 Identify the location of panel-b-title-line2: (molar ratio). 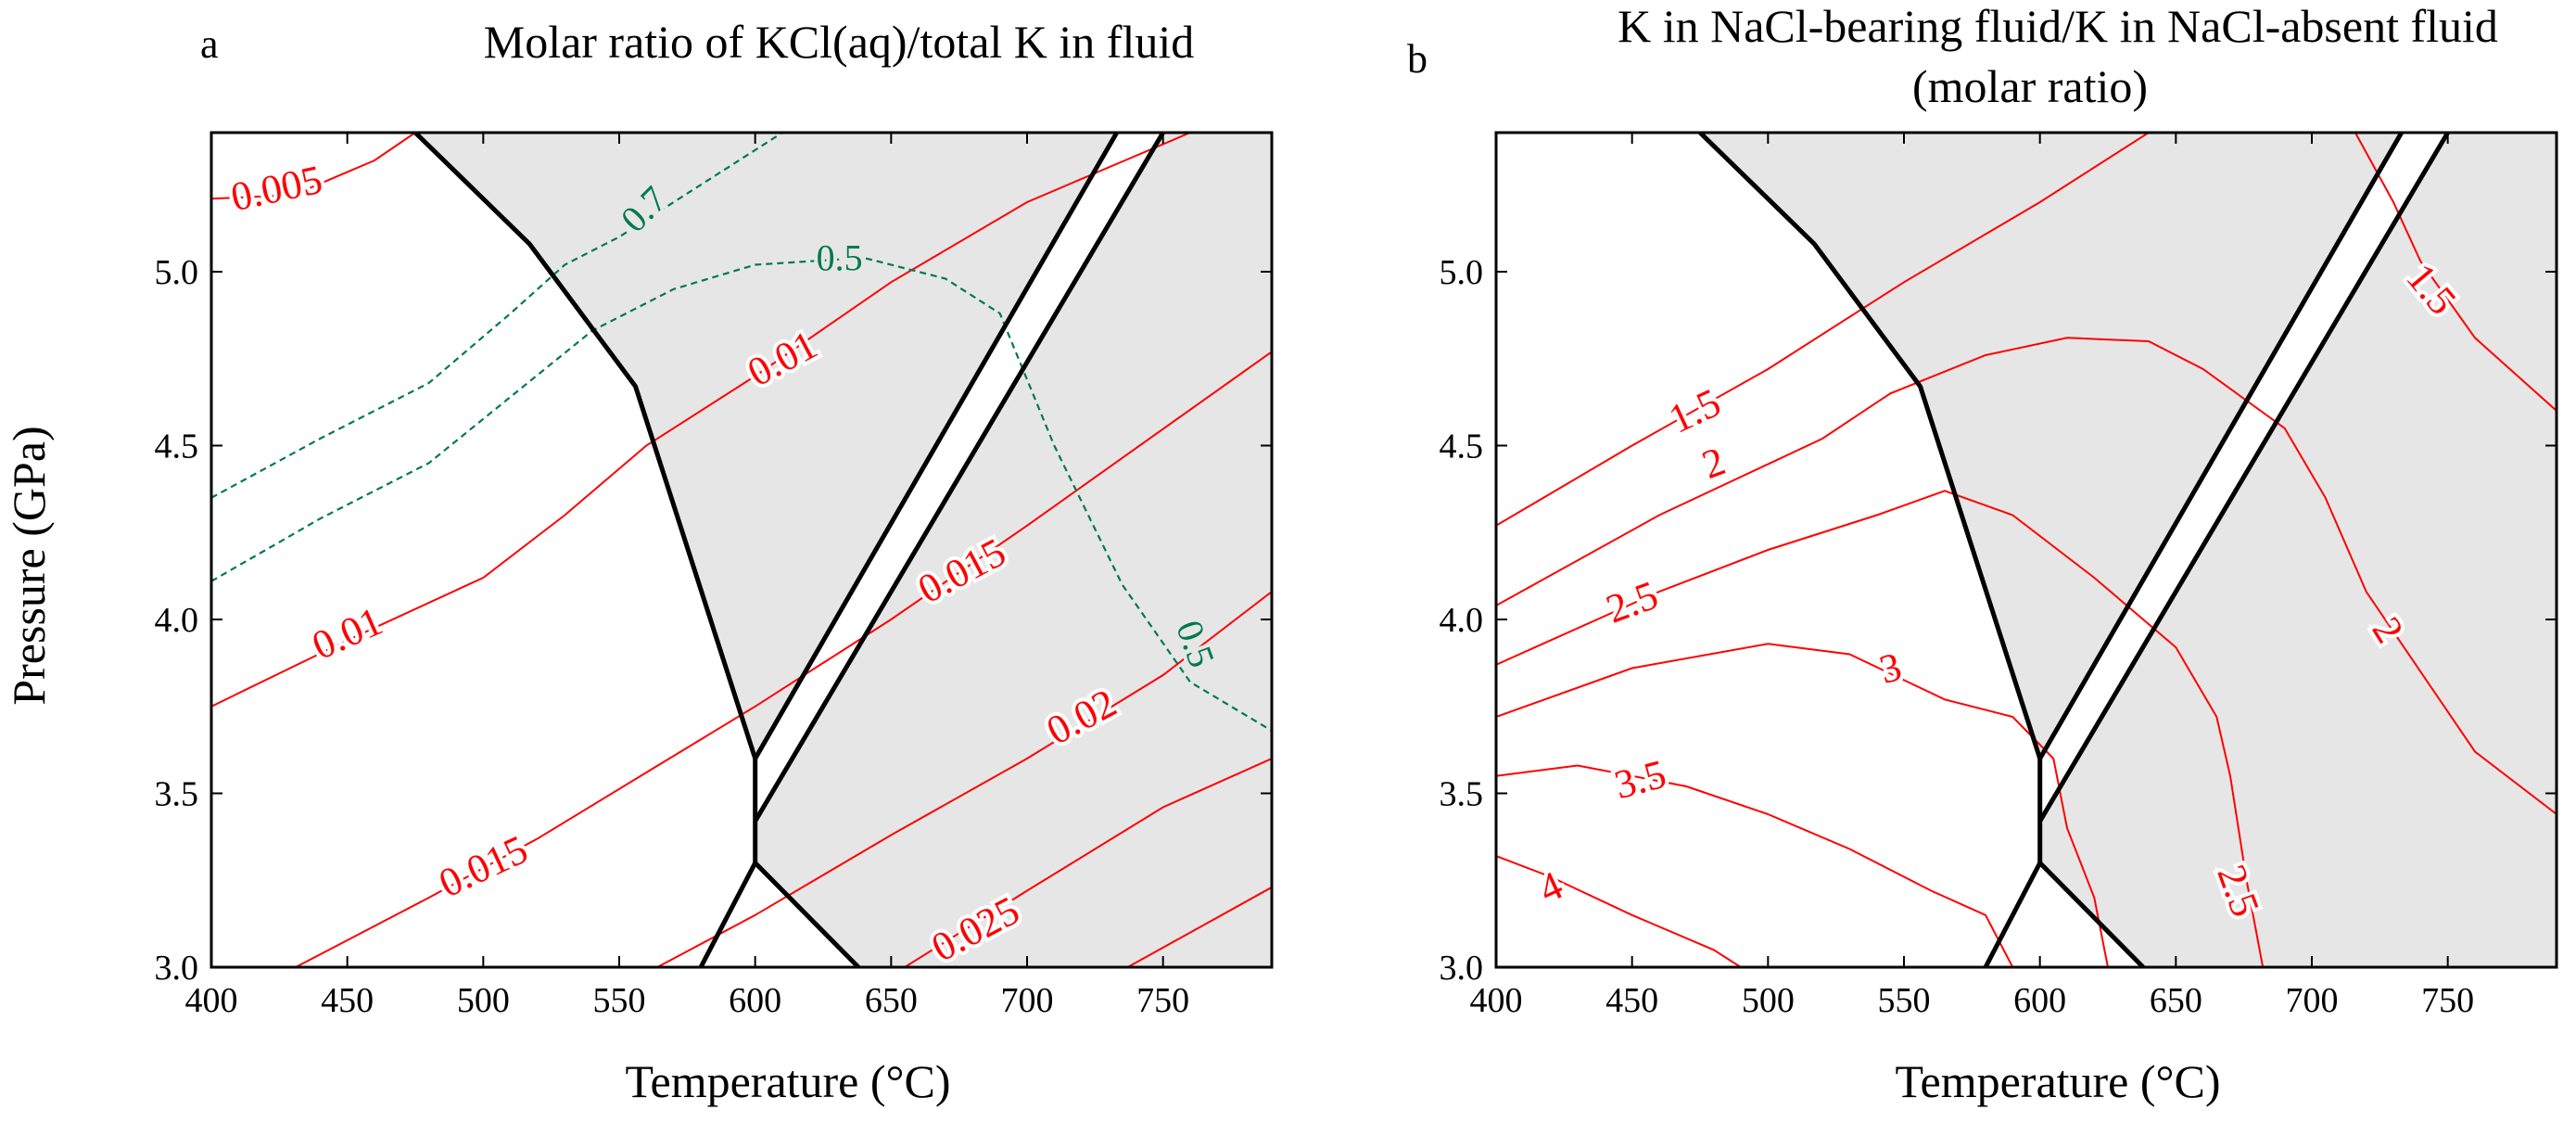
(2030, 86).